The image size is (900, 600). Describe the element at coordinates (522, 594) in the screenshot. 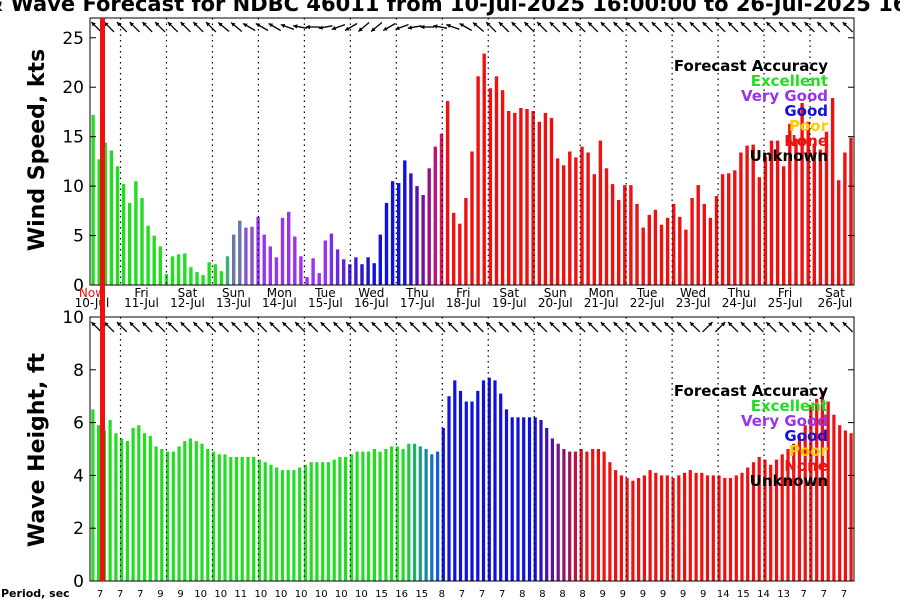

I see `period-value: 8` at that location.